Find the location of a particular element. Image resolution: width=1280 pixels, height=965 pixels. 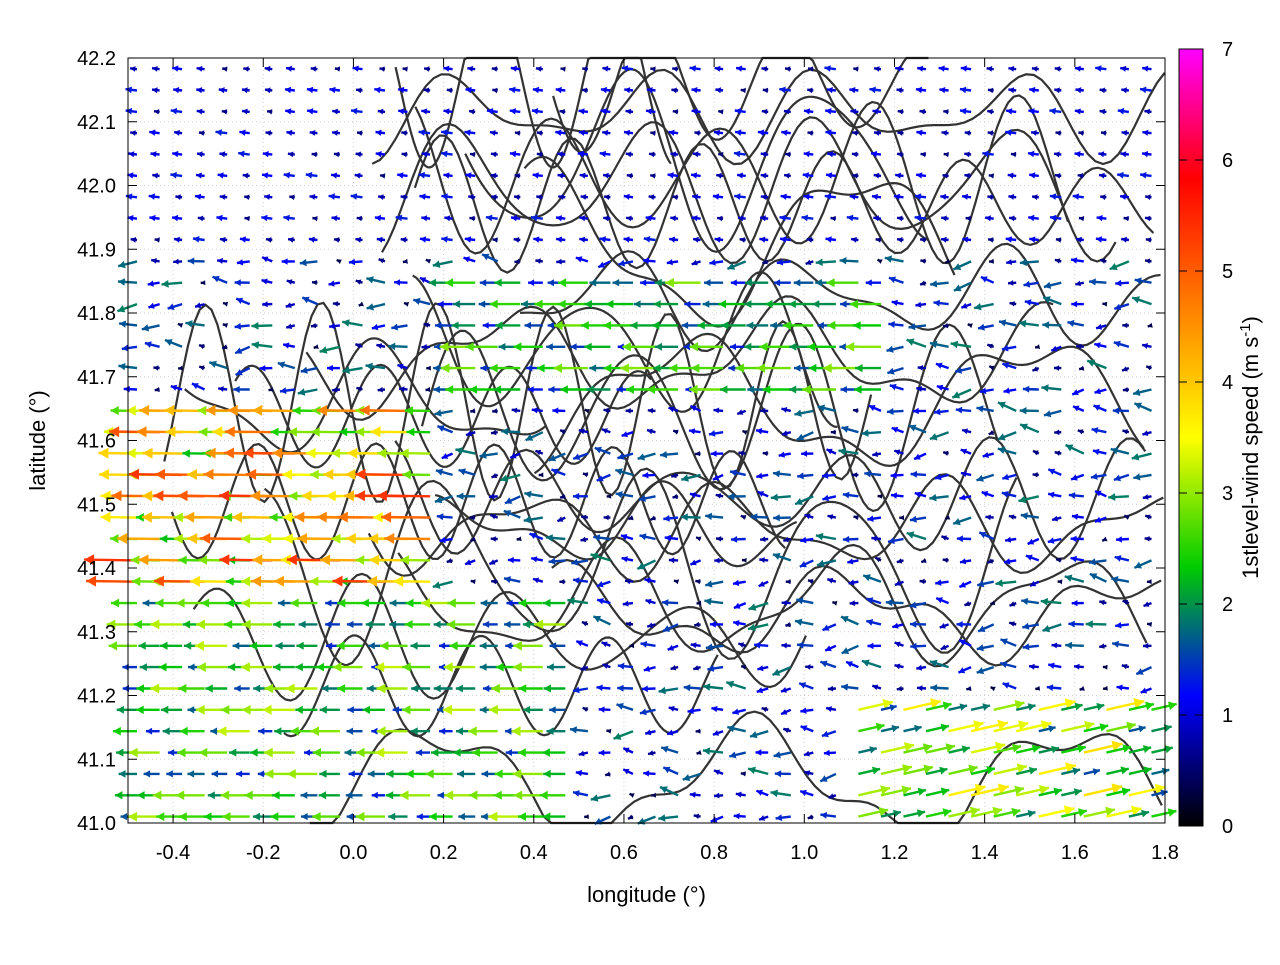

x-tick-label: 0.2 is located at coordinates (444, 853).